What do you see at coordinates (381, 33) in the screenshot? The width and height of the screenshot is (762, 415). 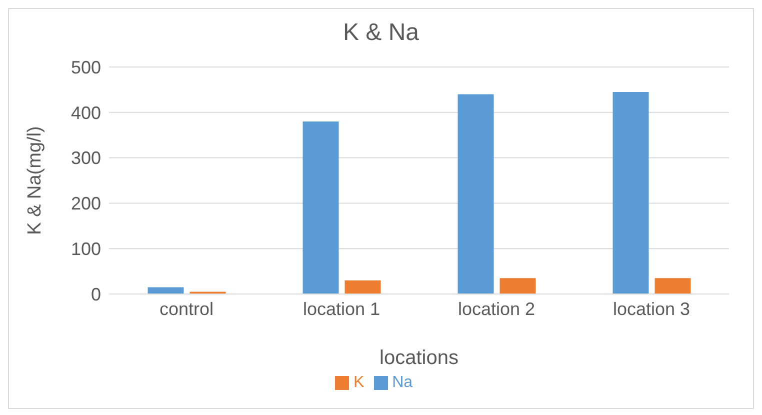 I see `chart-title: K & Na` at bounding box center [381, 33].